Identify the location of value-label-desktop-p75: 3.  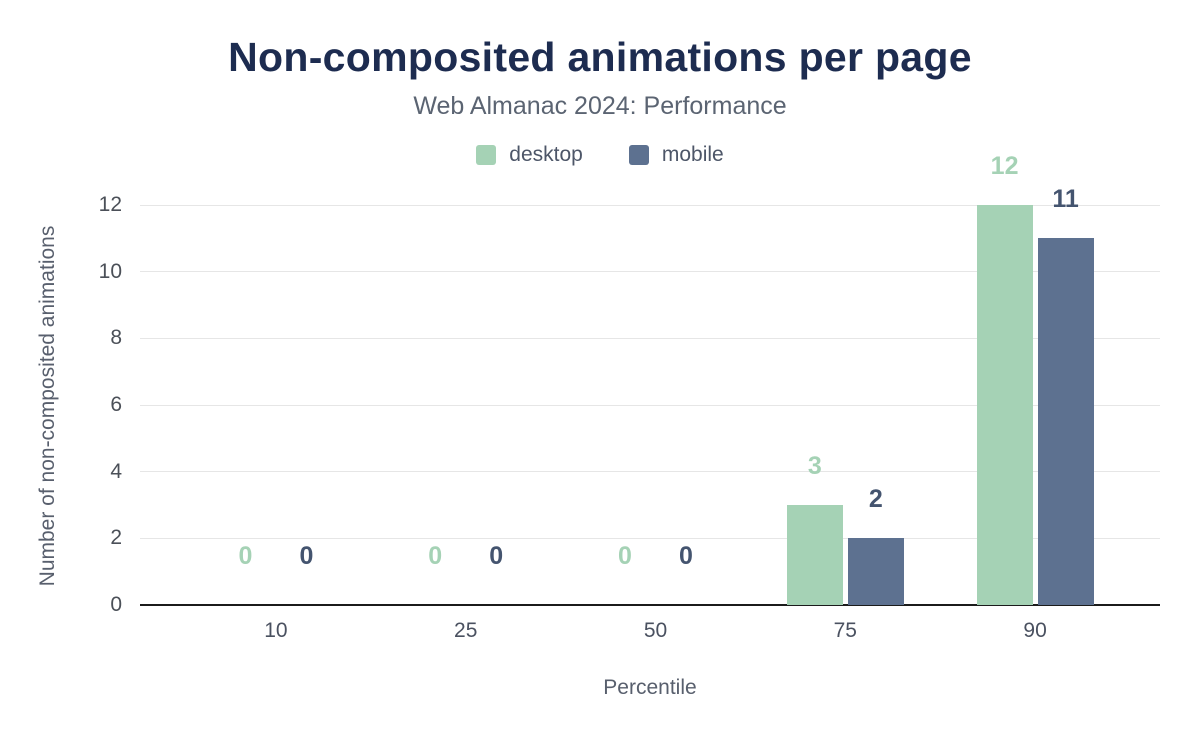
(814, 466).